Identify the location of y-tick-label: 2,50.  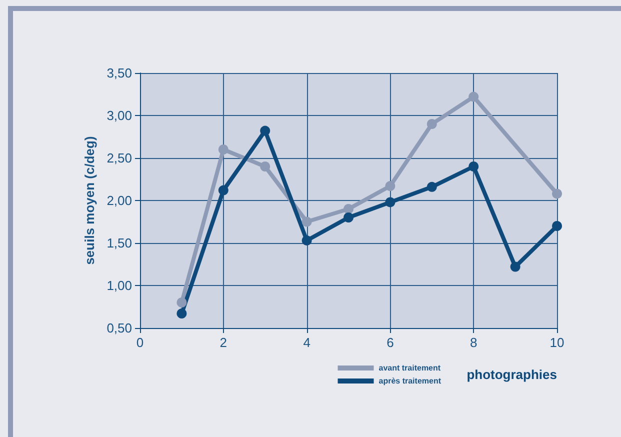
(119, 158).